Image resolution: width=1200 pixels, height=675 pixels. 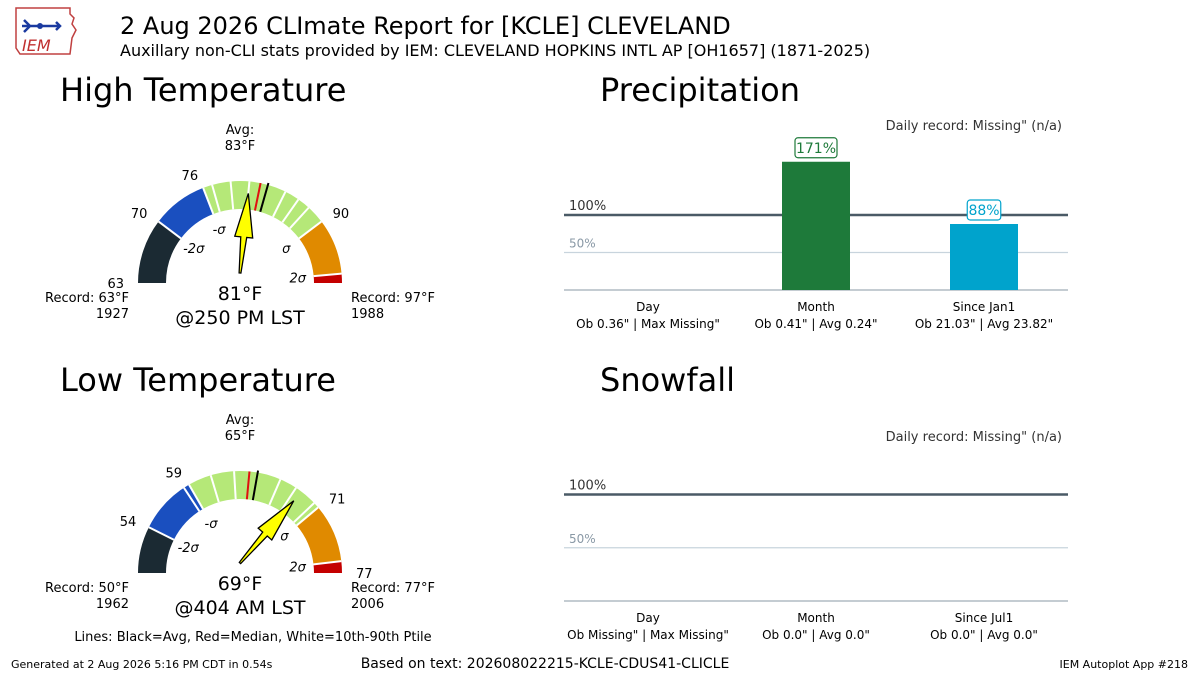 I want to click on bar-value-label: 88%, so click(x=983, y=211).